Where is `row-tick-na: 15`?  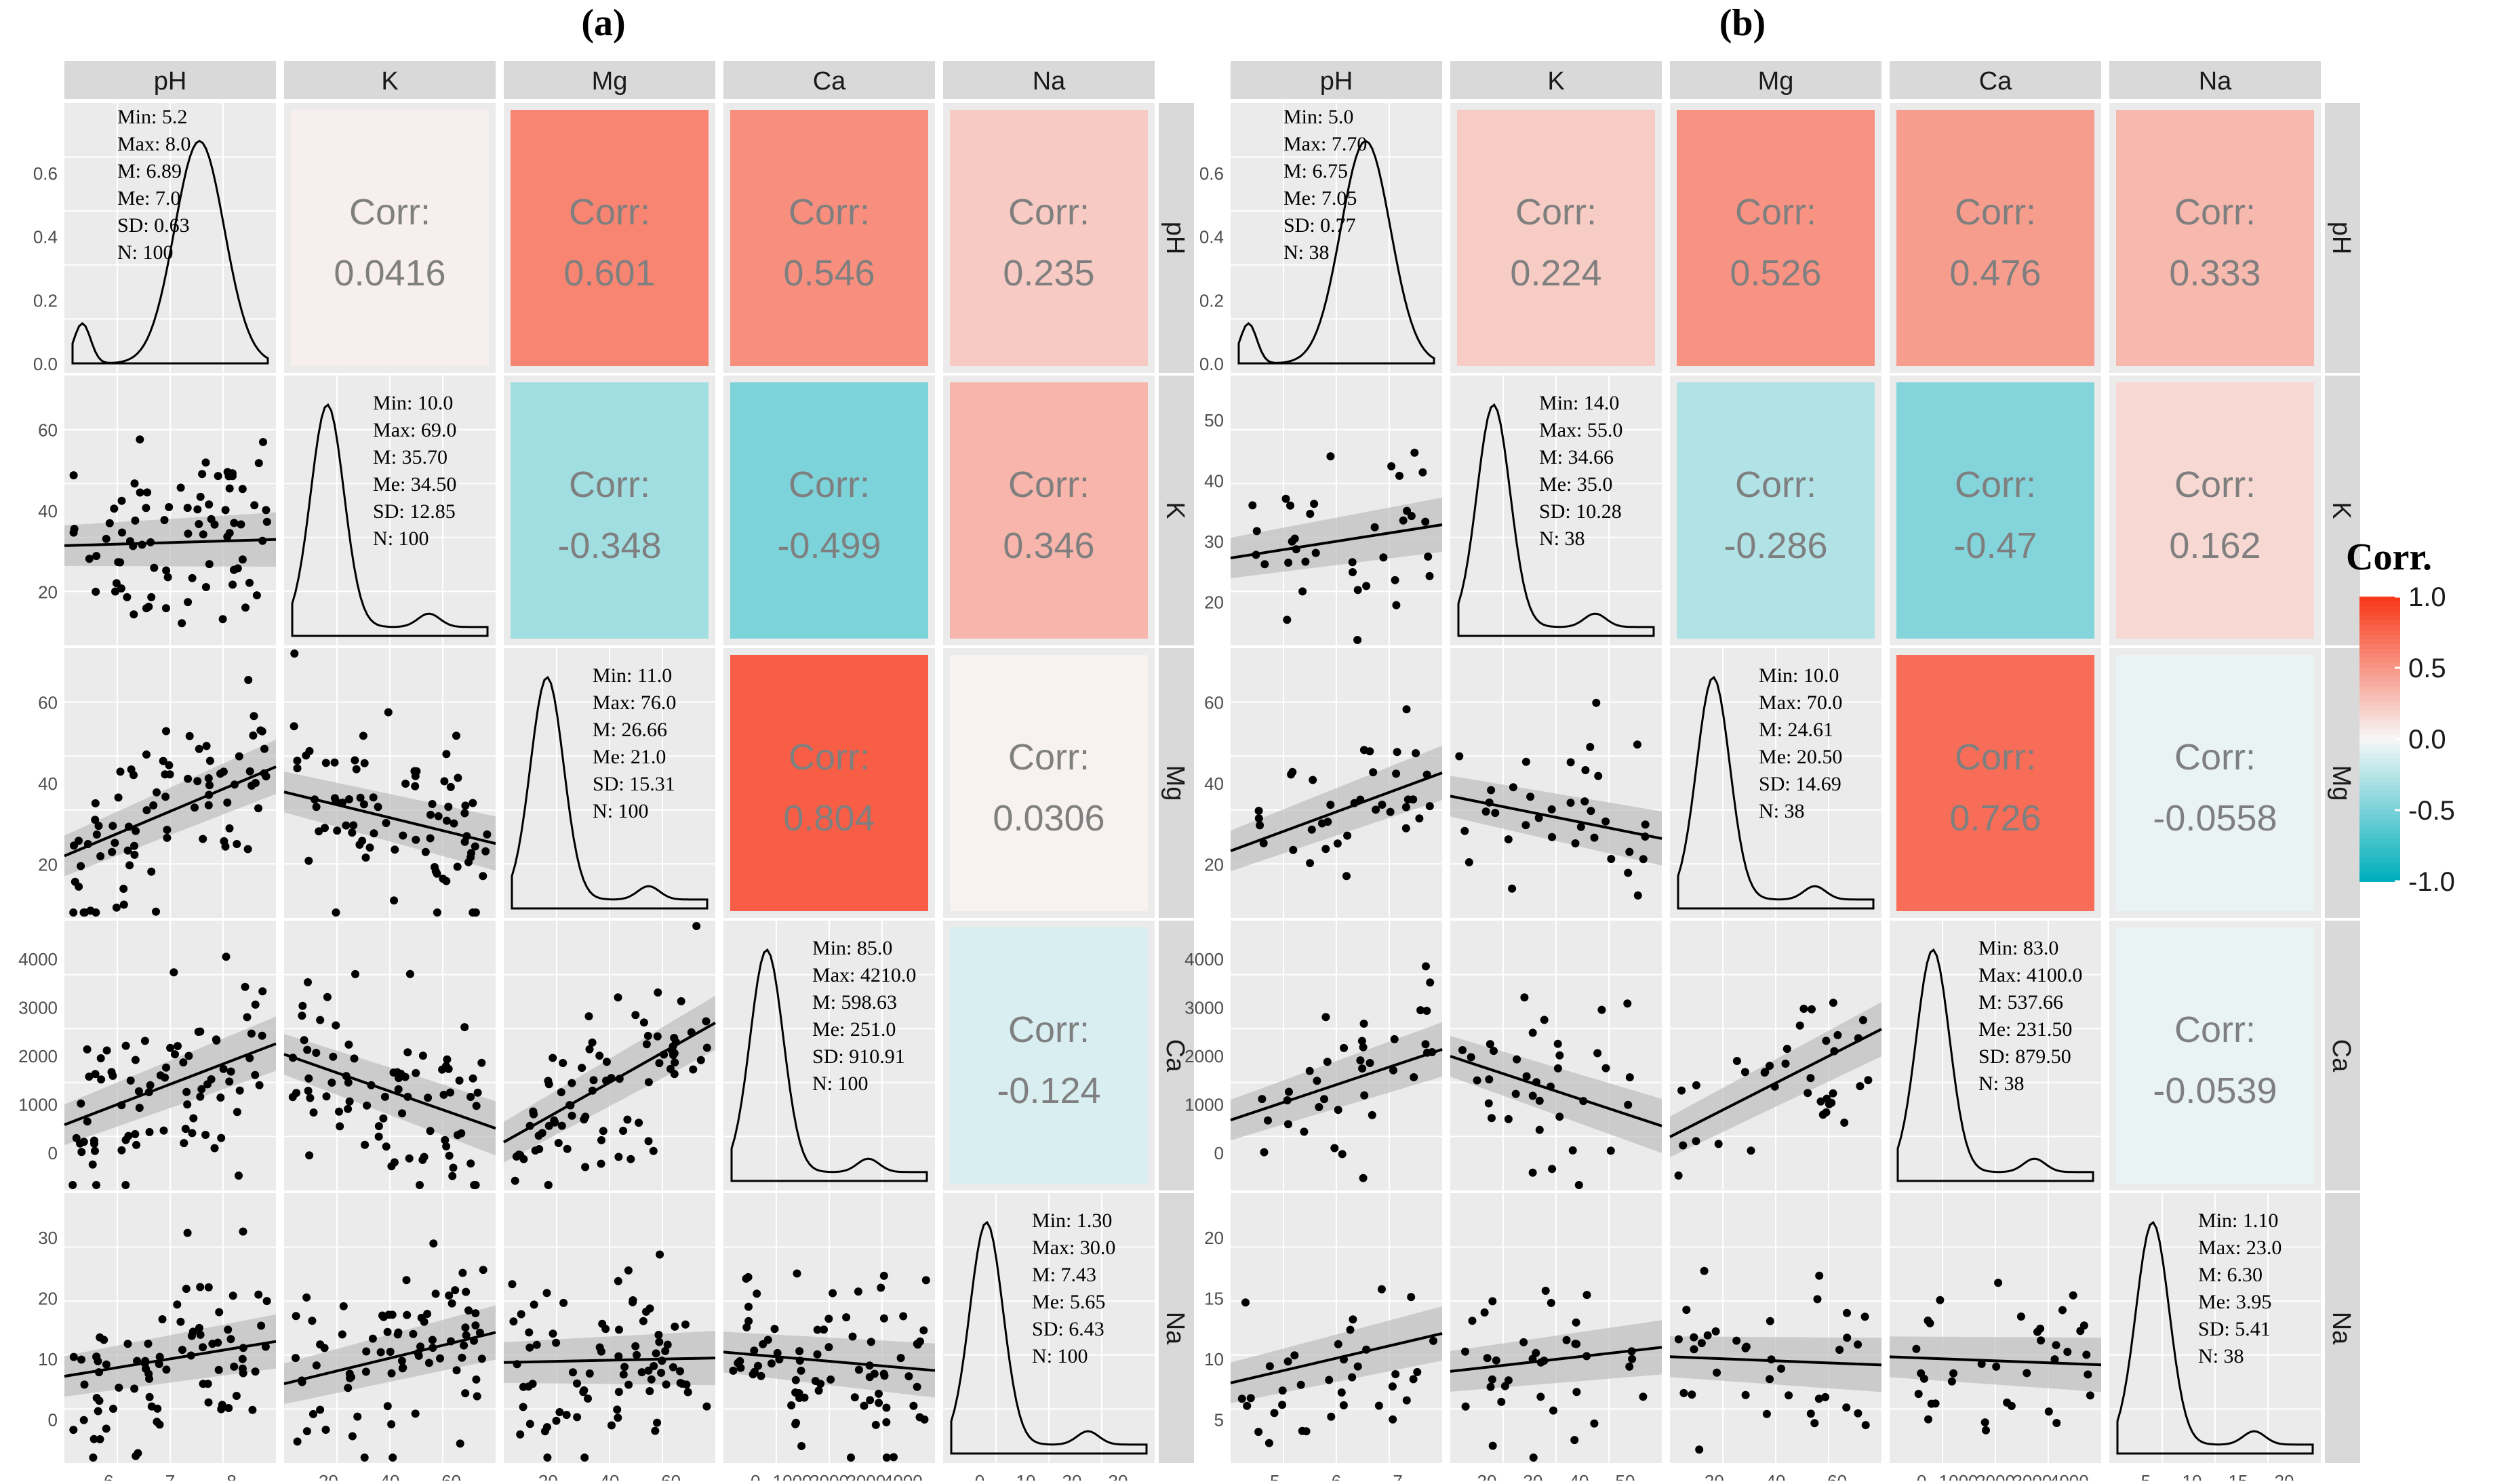
row-tick-na: 15 is located at coordinates (1214, 1298).